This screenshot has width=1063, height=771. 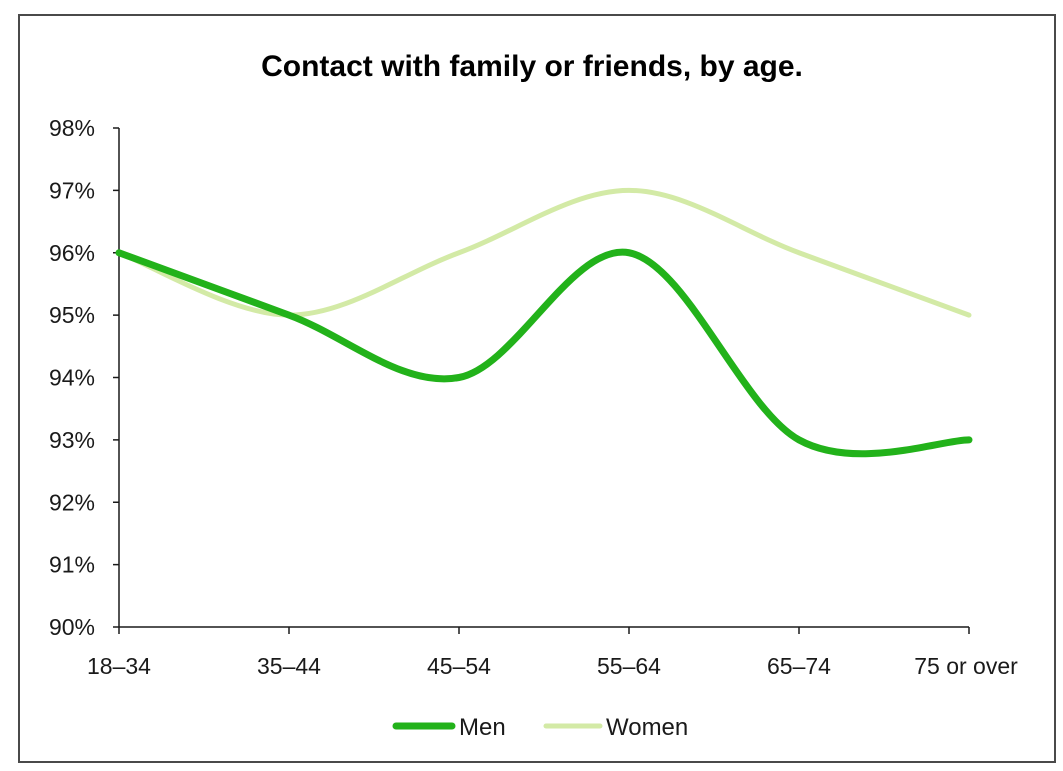 What do you see at coordinates (482, 727) in the screenshot?
I see `legend-label-men: Men` at bounding box center [482, 727].